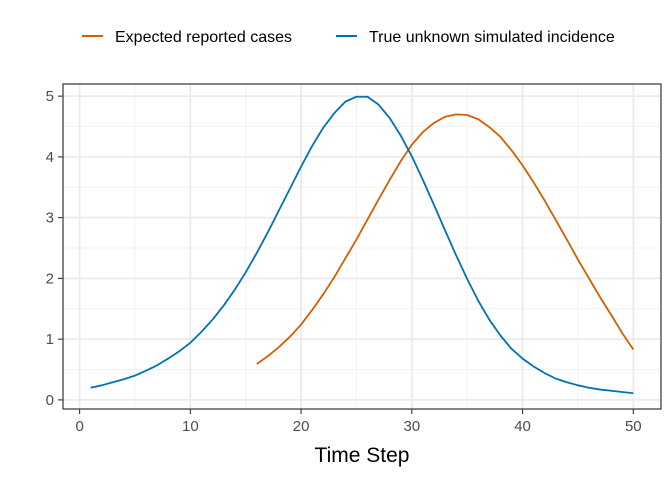 Image resolution: width=672 pixels, height=480 pixels. Describe the element at coordinates (633, 426) in the screenshot. I see `x-tick-label: 50` at that location.